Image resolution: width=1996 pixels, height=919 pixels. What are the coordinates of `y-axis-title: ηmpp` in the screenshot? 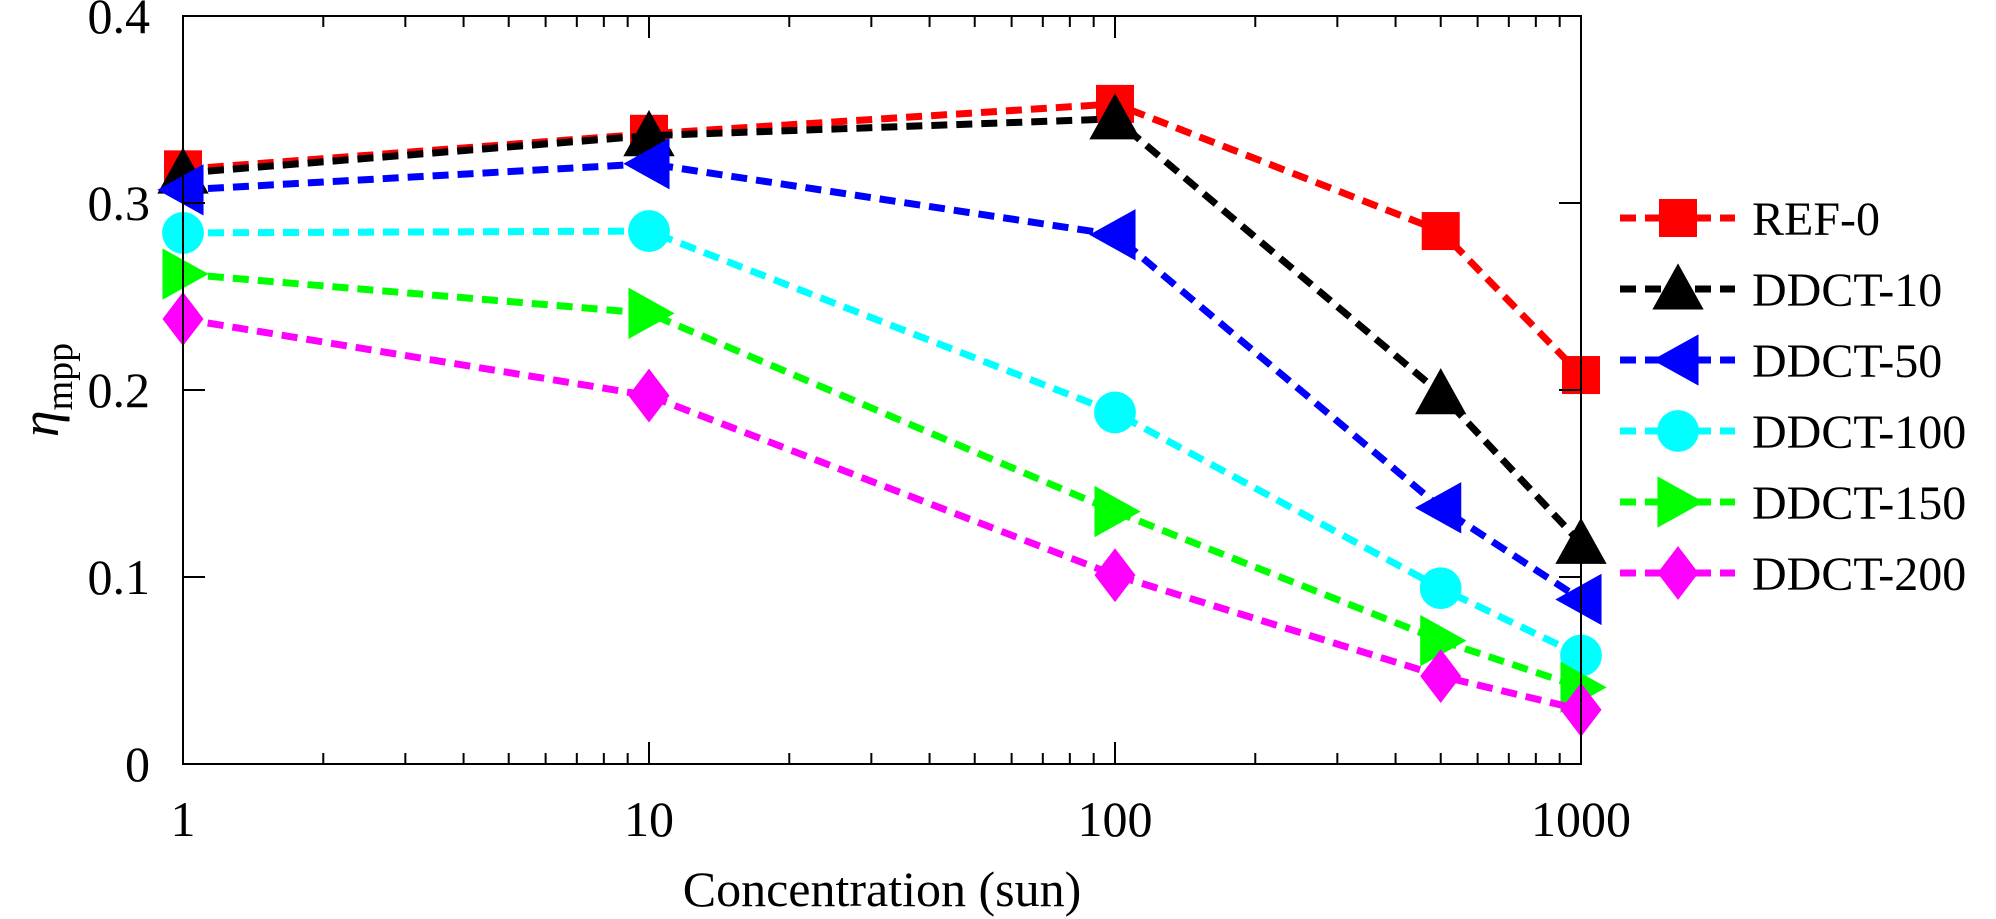 It's located at (45, 390).